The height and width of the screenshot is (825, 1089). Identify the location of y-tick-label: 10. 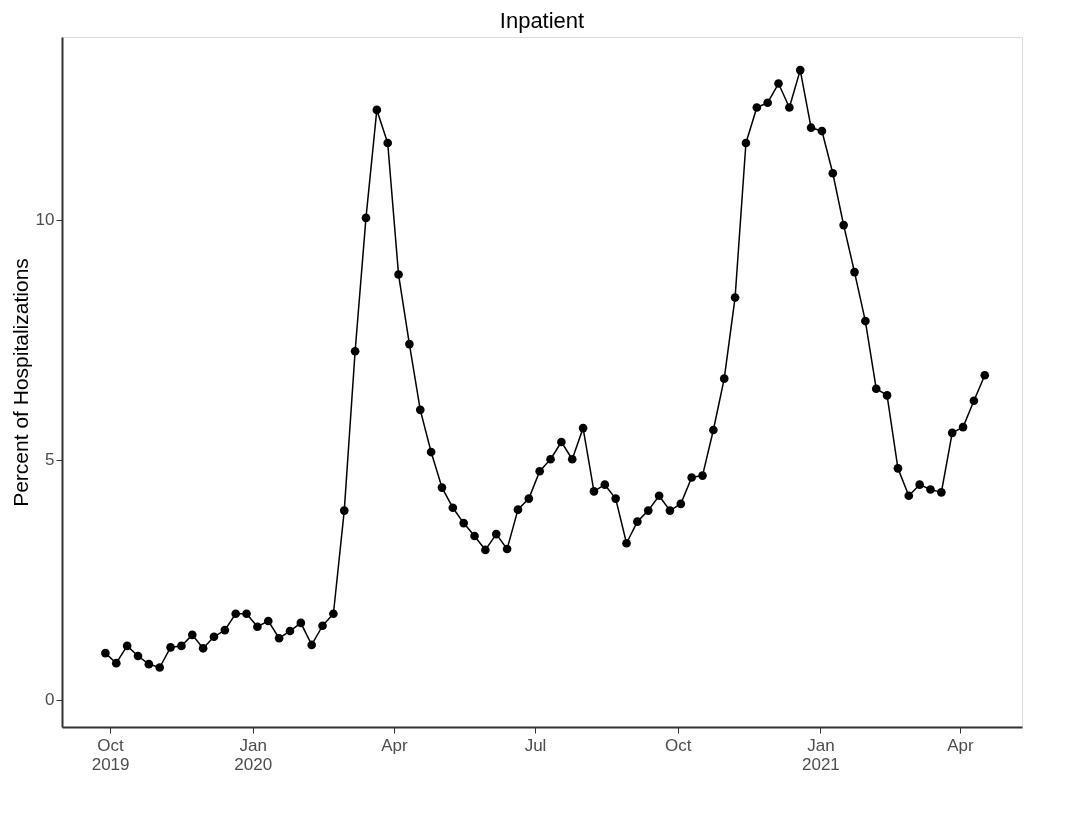
(45, 220).